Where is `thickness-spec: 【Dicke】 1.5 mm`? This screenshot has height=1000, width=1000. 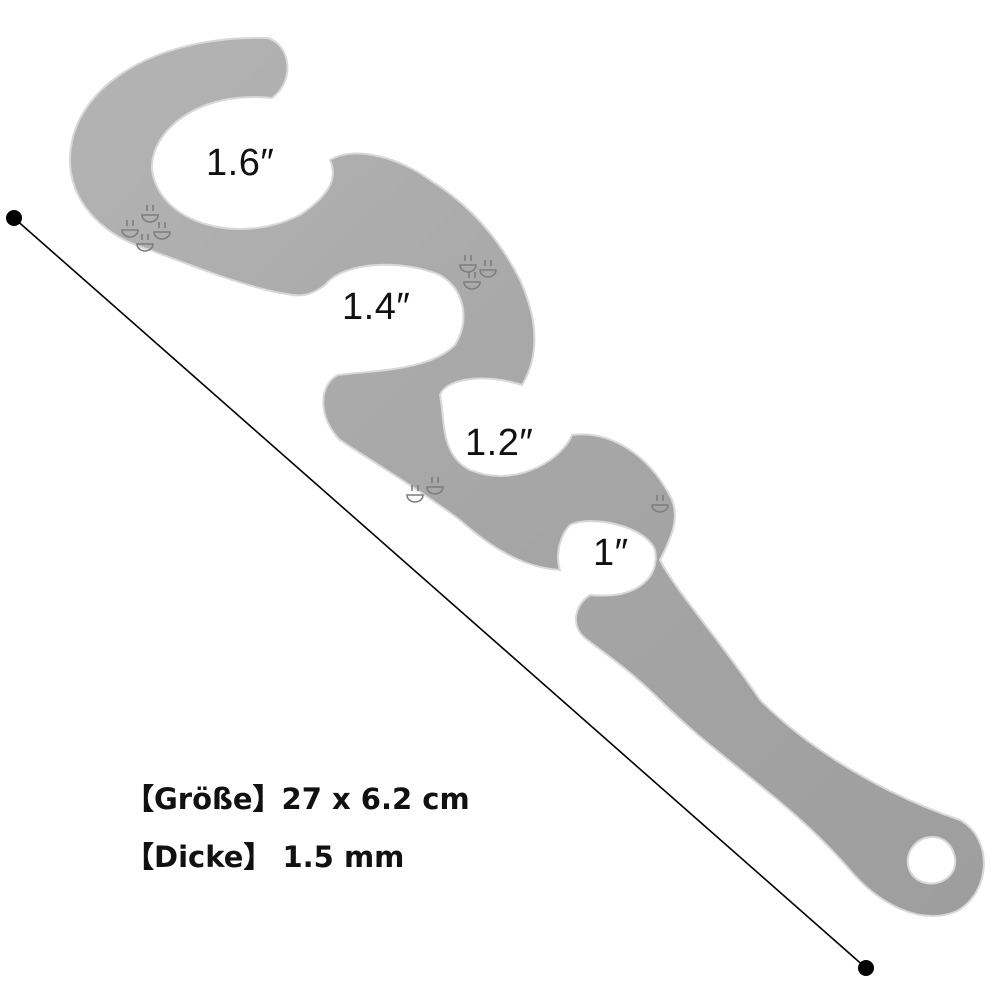
thickness-spec: 【Dicke】 1.5 mm is located at coordinates (265, 857).